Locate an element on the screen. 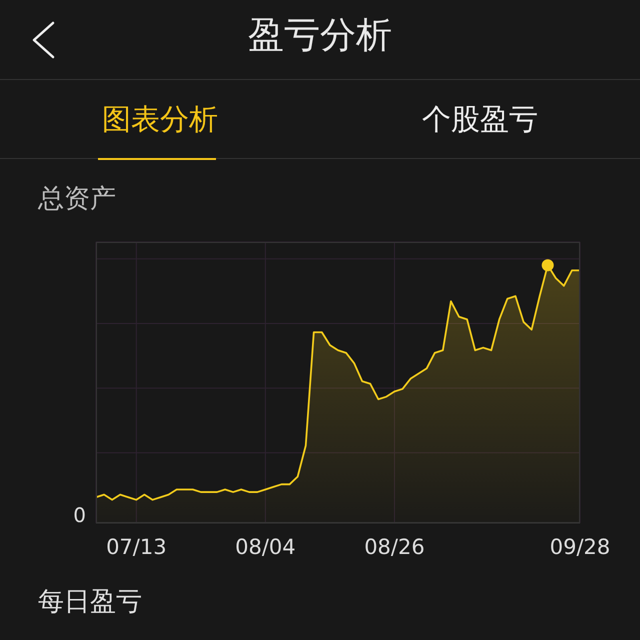 The height and width of the screenshot is (640, 640). text: 0 is located at coordinates (79, 515).